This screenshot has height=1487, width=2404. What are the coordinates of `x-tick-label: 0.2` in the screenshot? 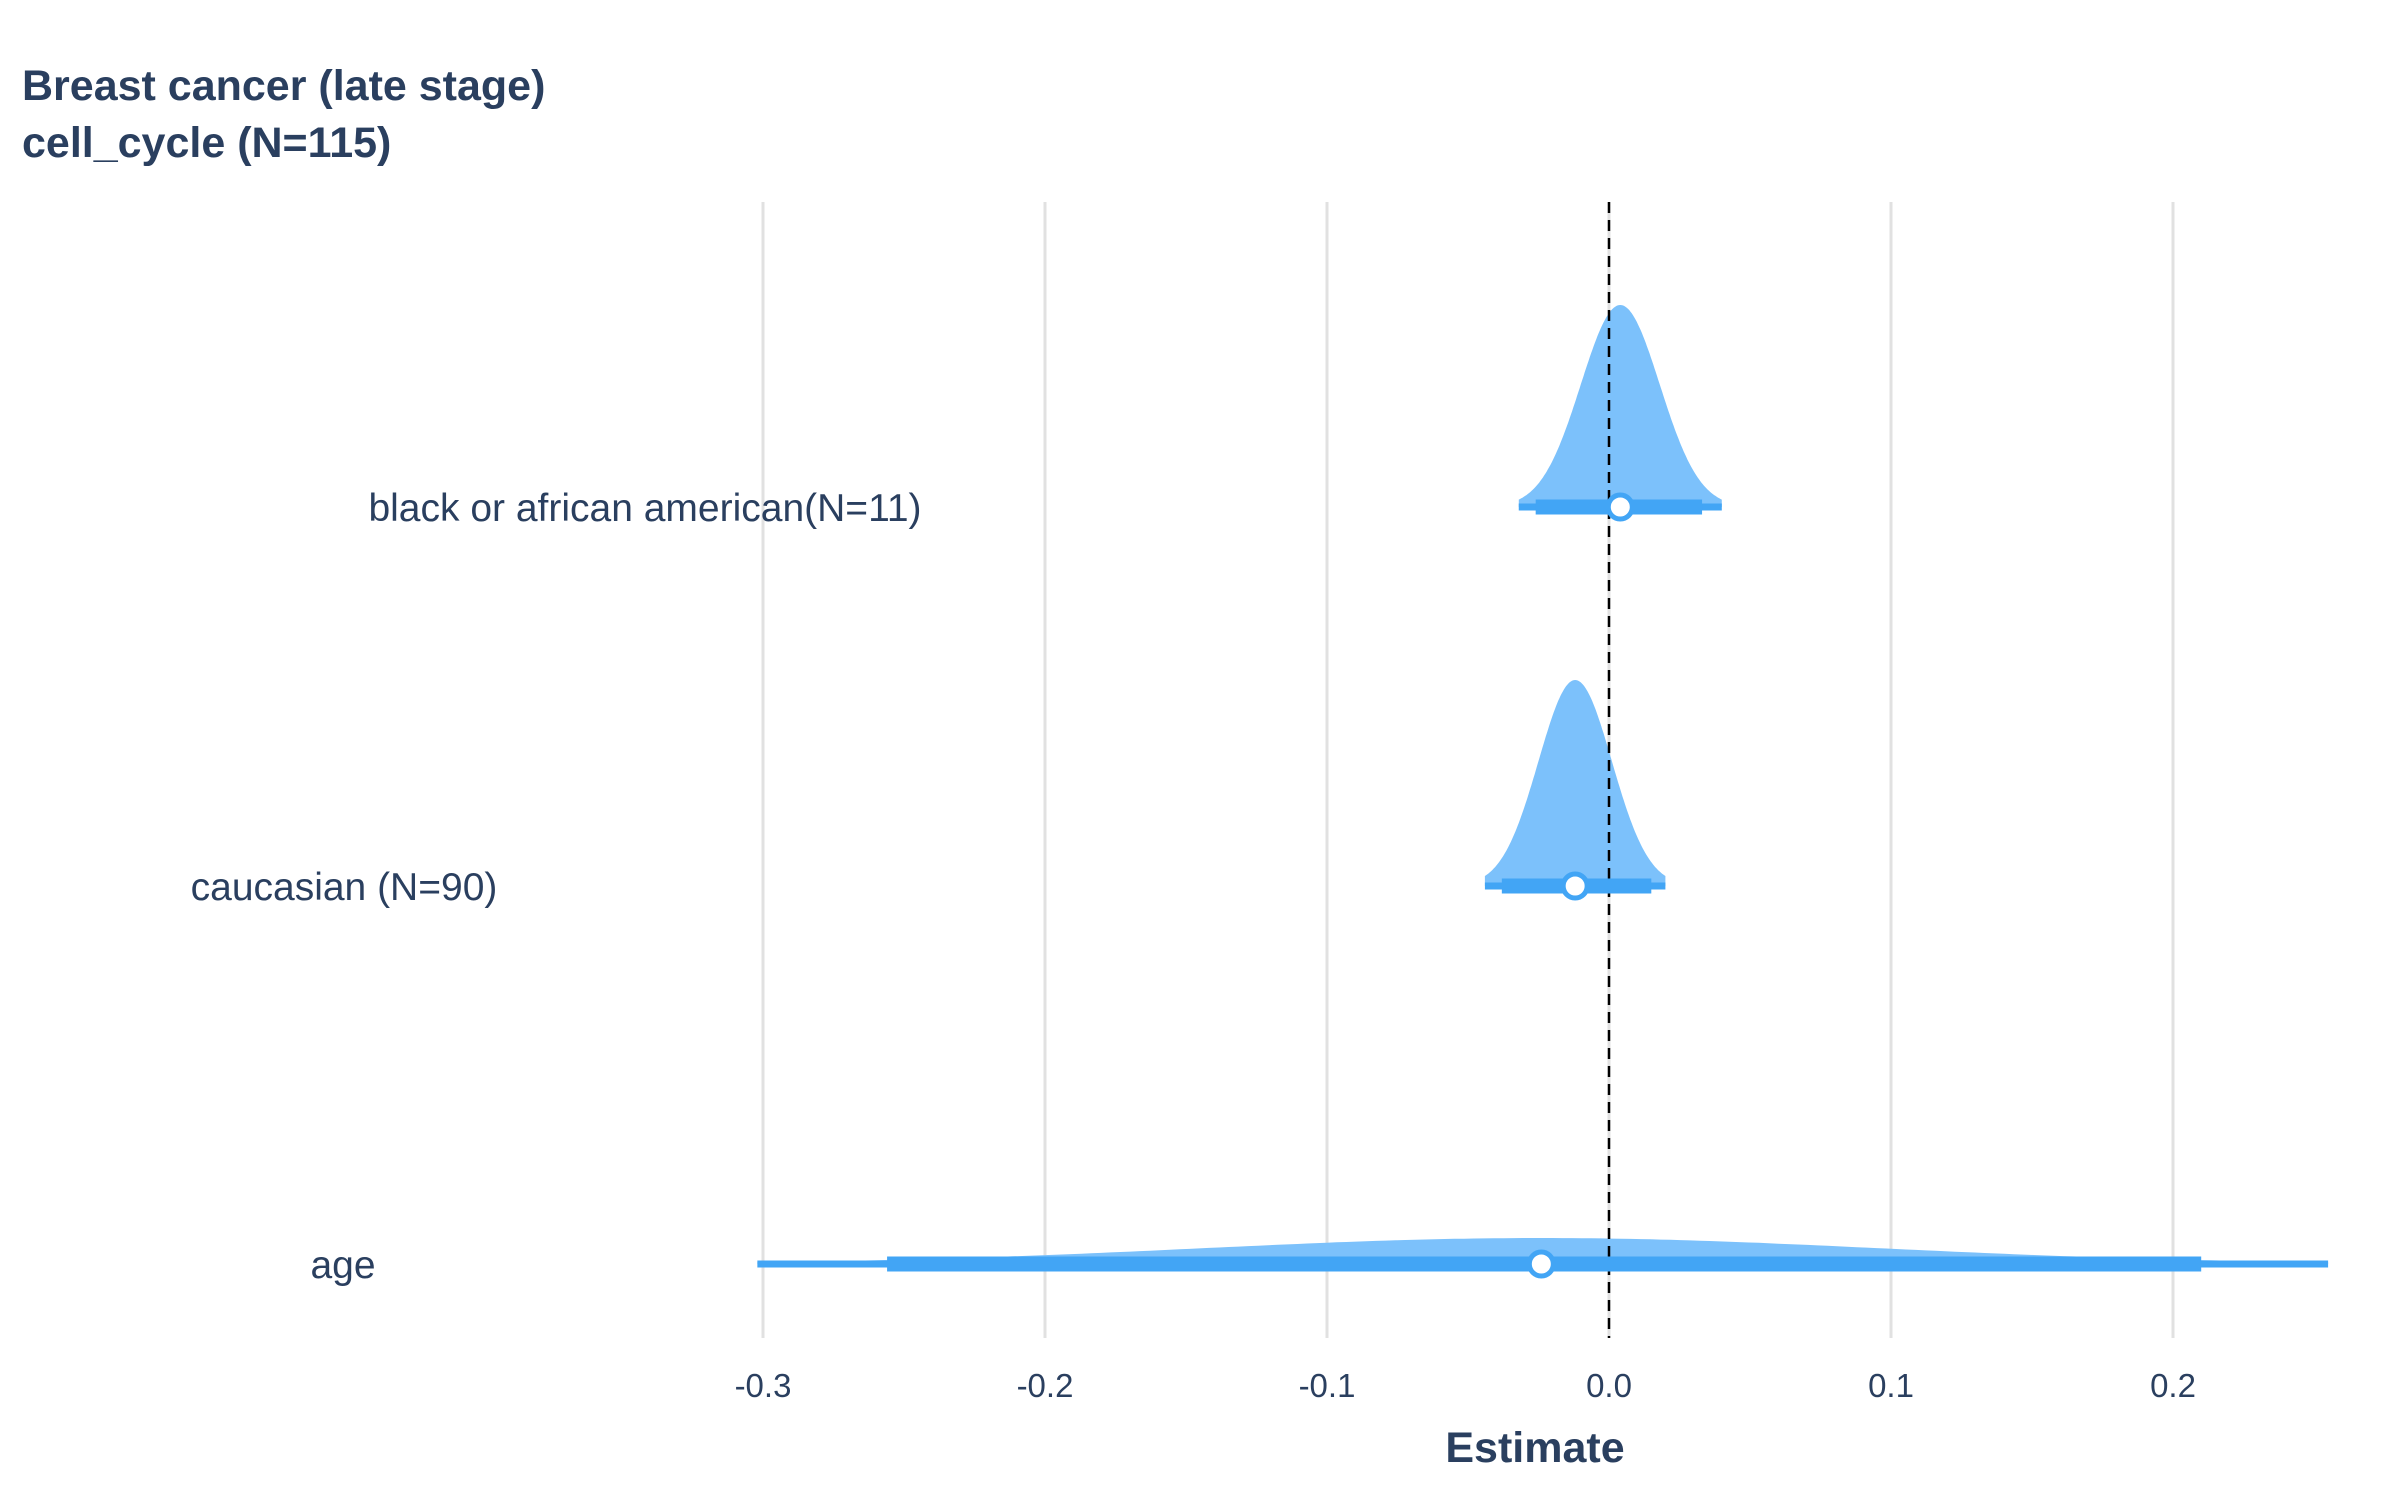 It's located at (2173, 1385).